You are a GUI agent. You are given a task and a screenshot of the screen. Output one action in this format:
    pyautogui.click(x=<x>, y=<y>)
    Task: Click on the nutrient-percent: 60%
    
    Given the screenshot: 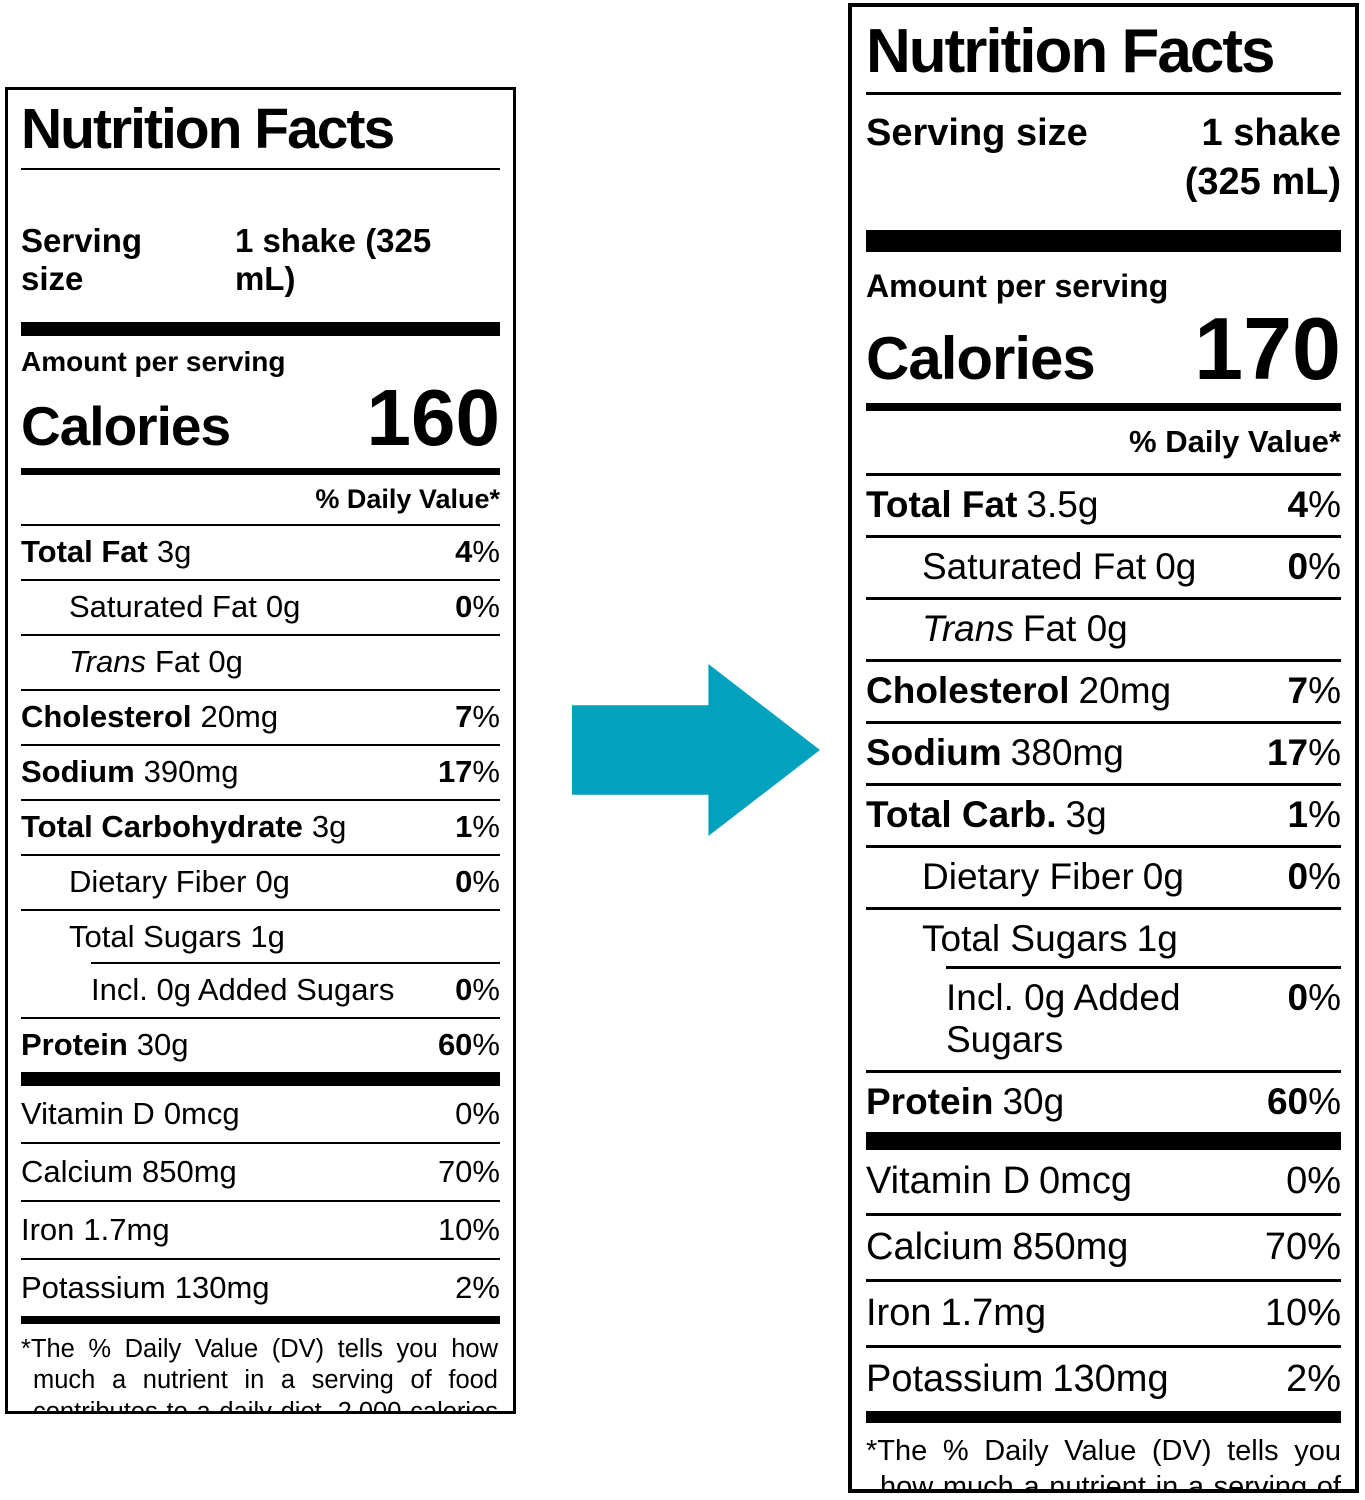 What is the action you would take?
    pyautogui.click(x=1304, y=1102)
    